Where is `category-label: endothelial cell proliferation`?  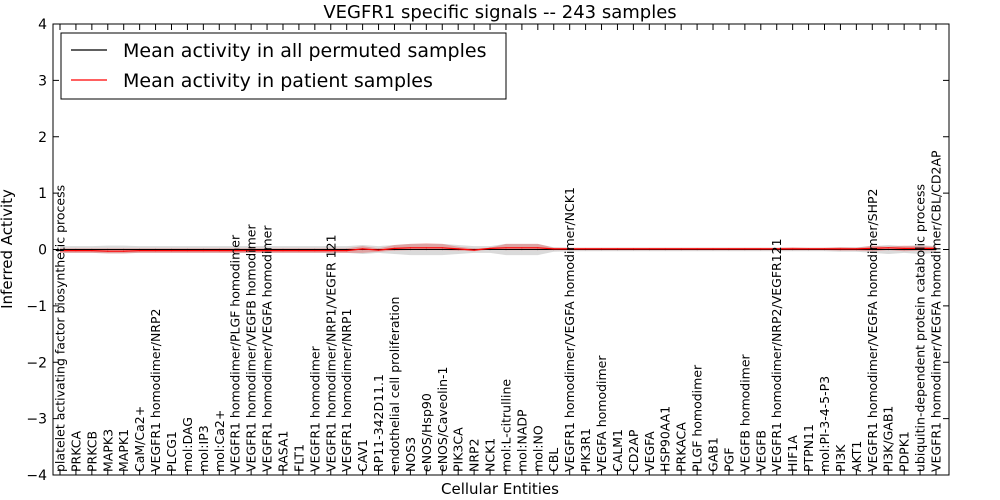
category-label: endothelial cell proliferation is located at coordinates (394, 384).